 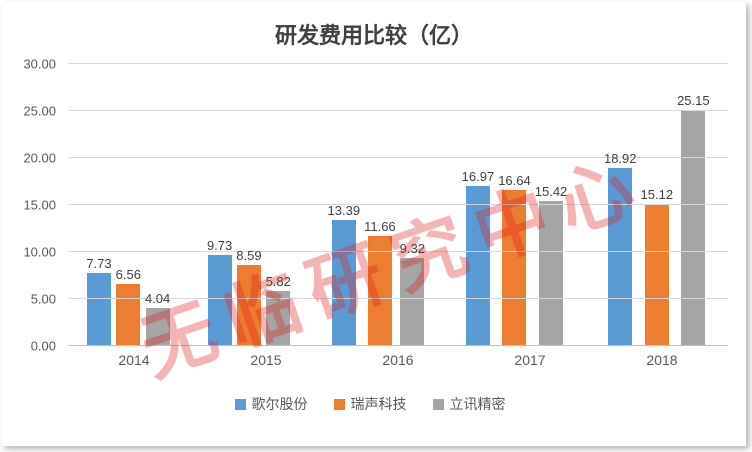 I want to click on bar-wrap: 9.32, so click(x=412, y=293).